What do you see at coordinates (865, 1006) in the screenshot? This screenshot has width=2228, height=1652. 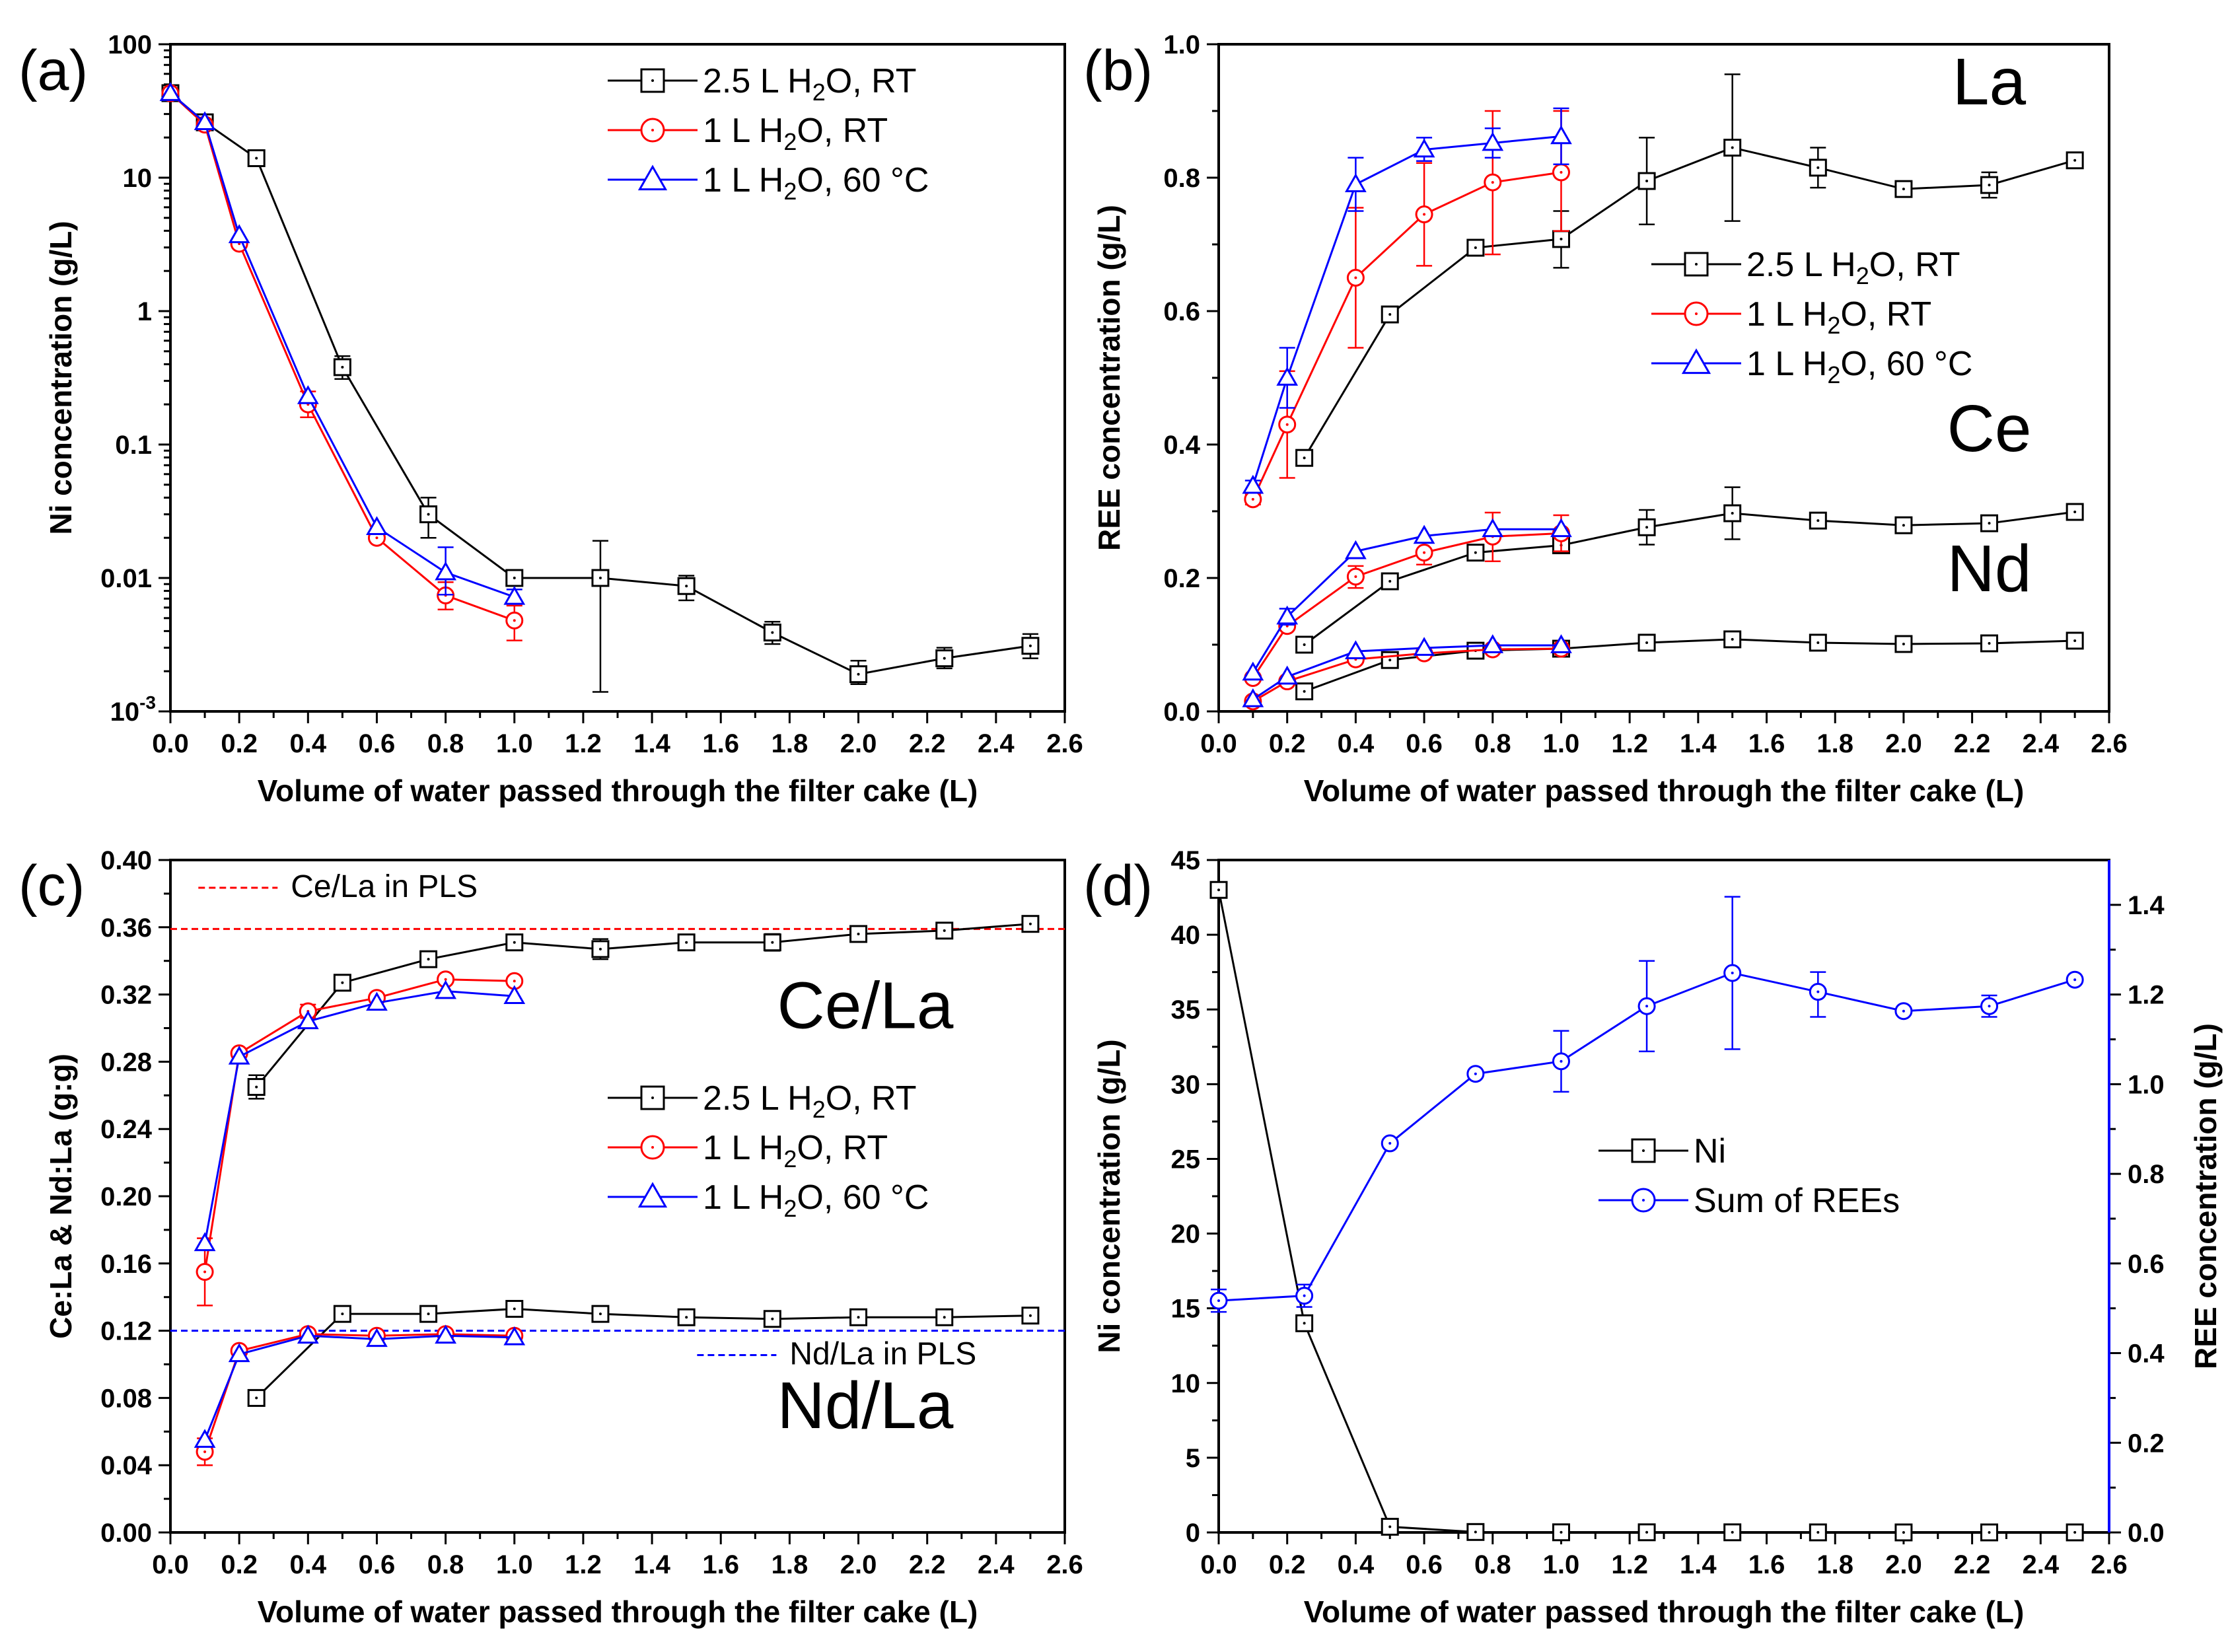 I see `series-annotation: Ce/La` at bounding box center [865, 1006].